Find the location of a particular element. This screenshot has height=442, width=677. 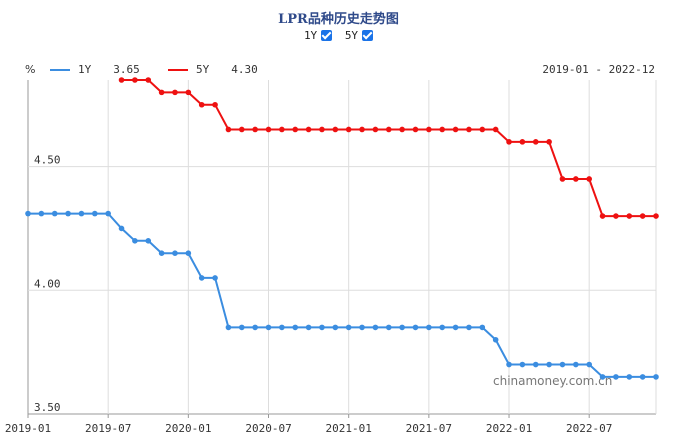

x-tick-label: 2022-01 is located at coordinates (509, 428).